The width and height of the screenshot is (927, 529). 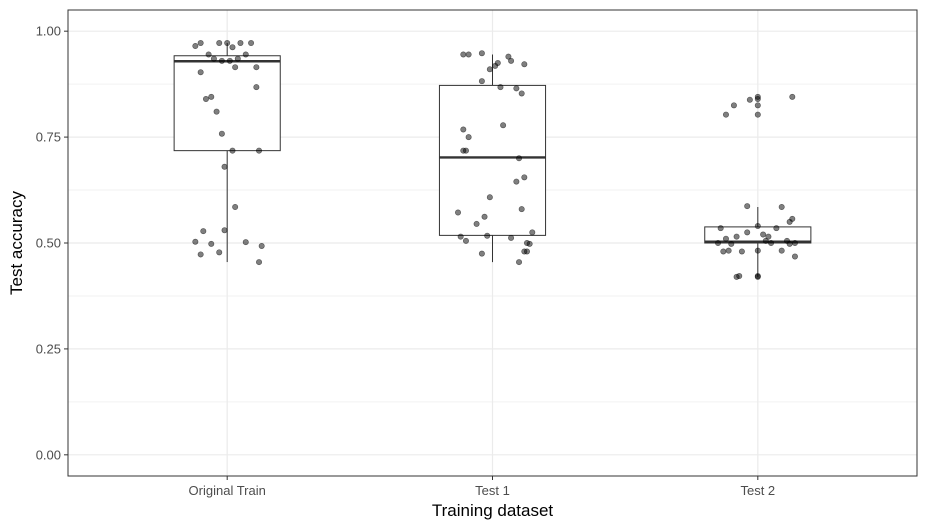 I want to click on y-tick-label: 0.00, so click(x=48, y=454).